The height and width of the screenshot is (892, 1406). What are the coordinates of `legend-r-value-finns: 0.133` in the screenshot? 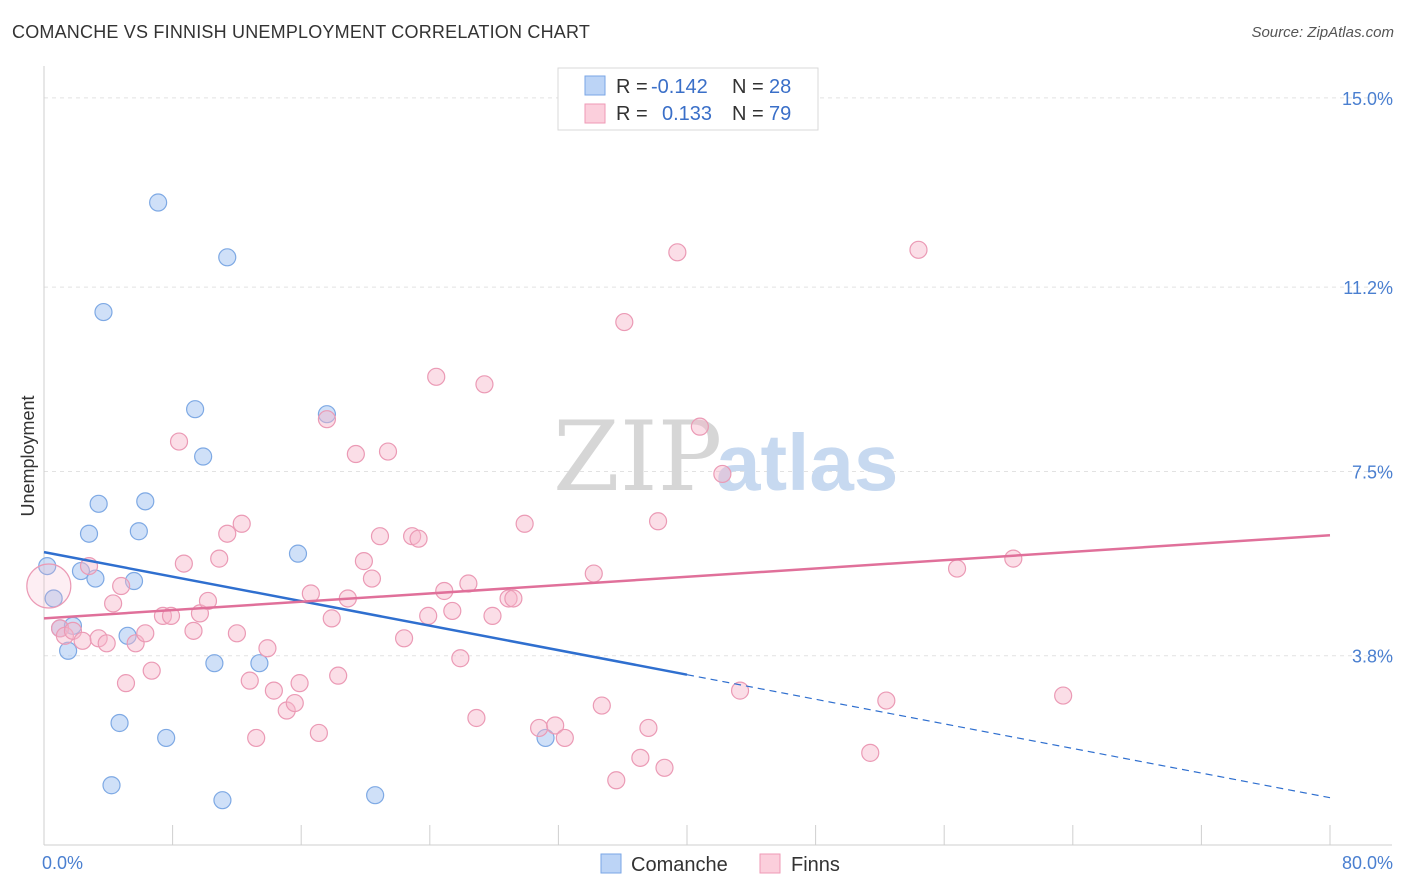 It's located at (687, 114).